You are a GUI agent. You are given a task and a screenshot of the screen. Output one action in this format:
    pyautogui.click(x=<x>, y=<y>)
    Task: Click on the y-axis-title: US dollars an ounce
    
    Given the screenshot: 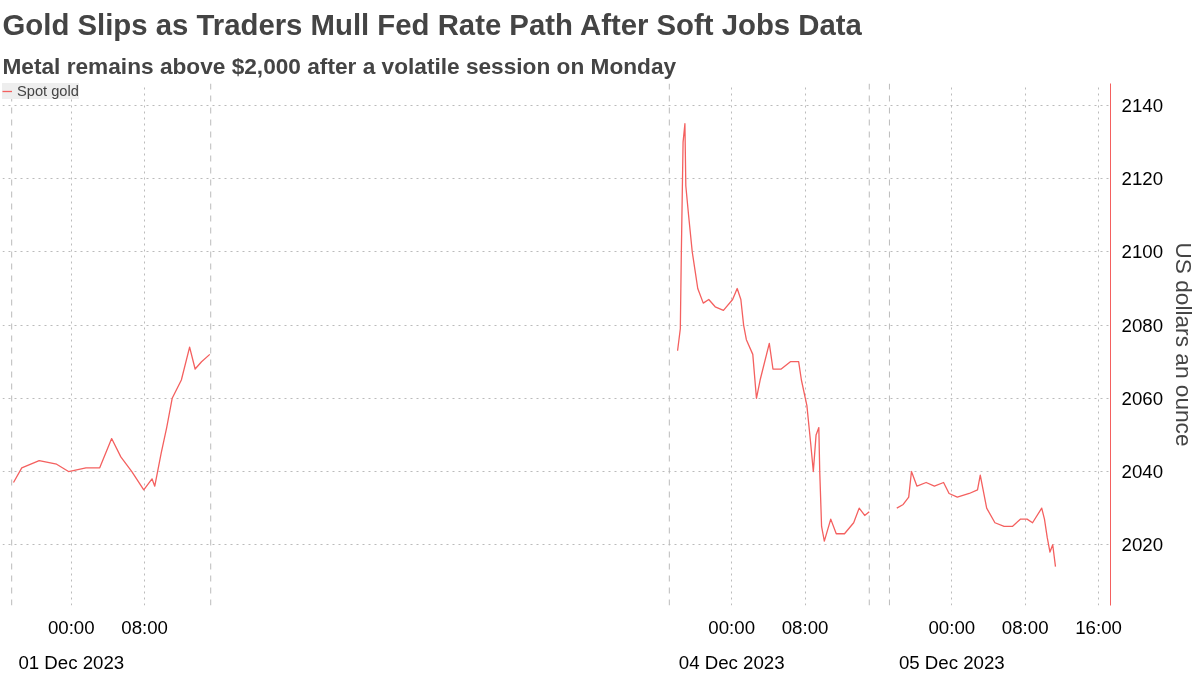 What is the action you would take?
    pyautogui.click(x=1184, y=344)
    